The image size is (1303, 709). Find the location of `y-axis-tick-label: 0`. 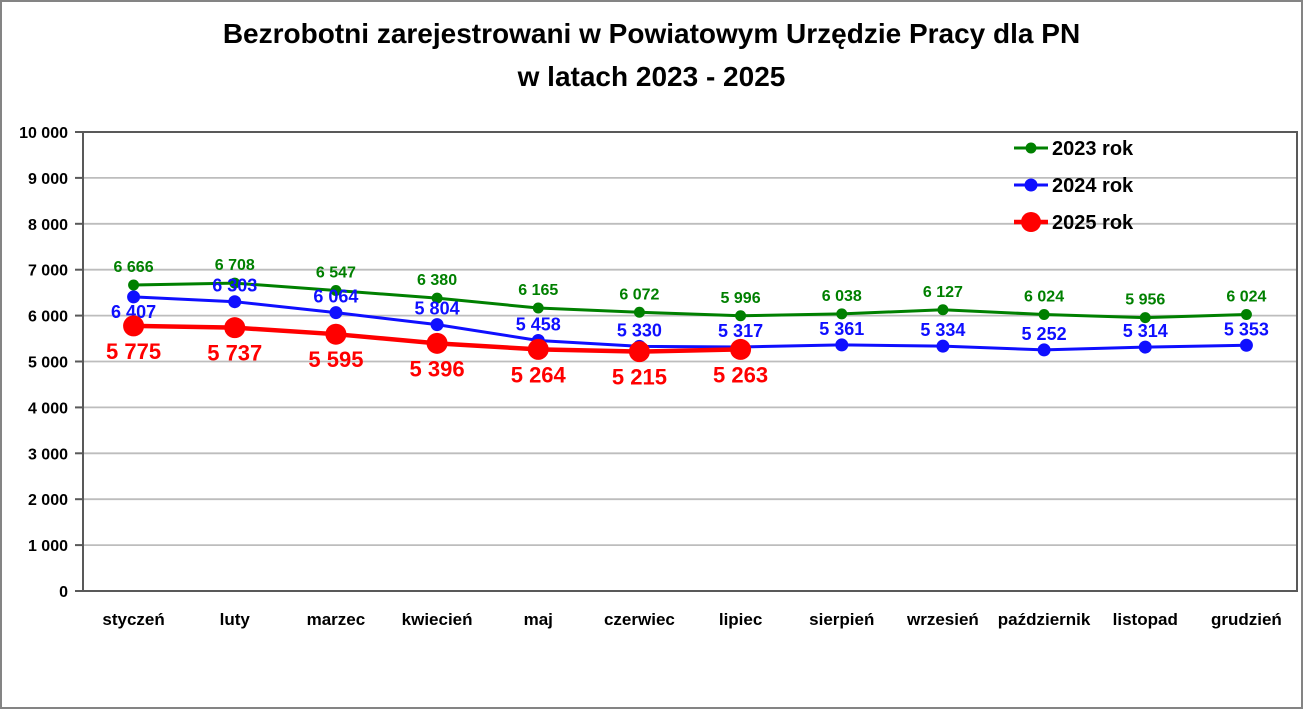

y-axis-tick-label: 0 is located at coordinates (63, 592).